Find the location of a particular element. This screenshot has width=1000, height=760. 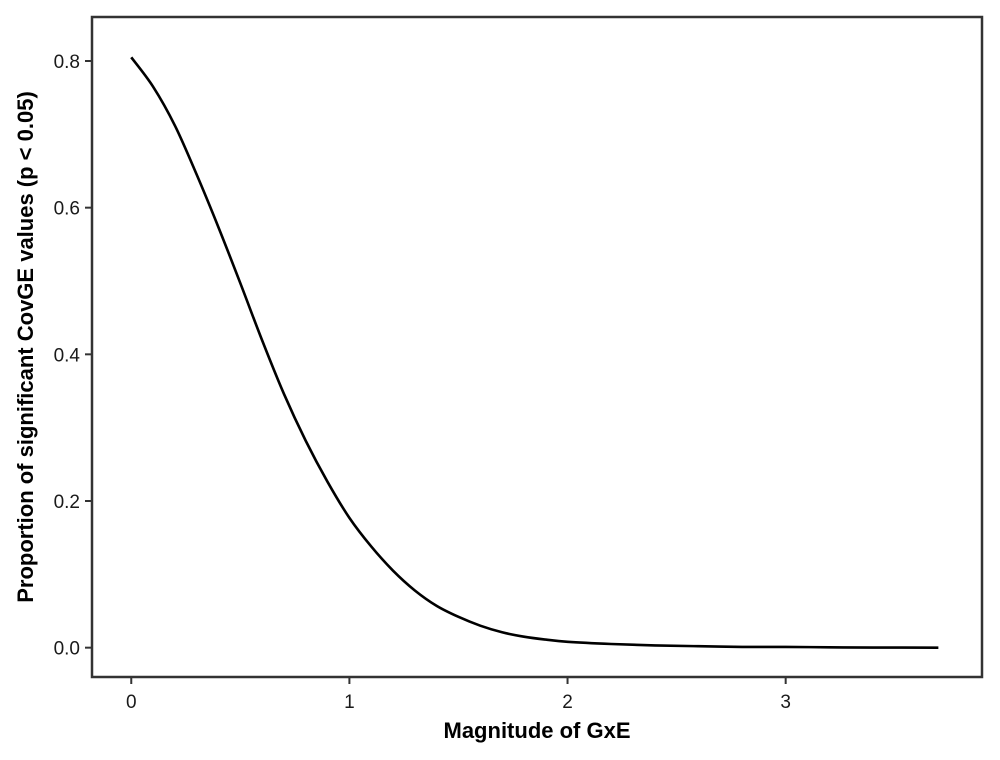

x-tick-label: 2 is located at coordinates (567, 702).